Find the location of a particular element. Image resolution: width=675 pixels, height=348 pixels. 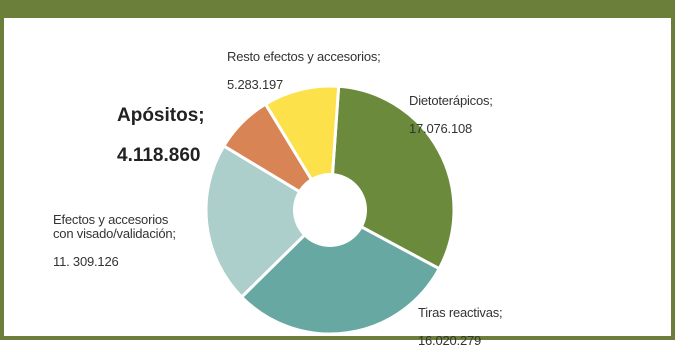

slice-label-dietoterapicos: Dietoterápicos; 17.076.108 is located at coordinates (451, 114).